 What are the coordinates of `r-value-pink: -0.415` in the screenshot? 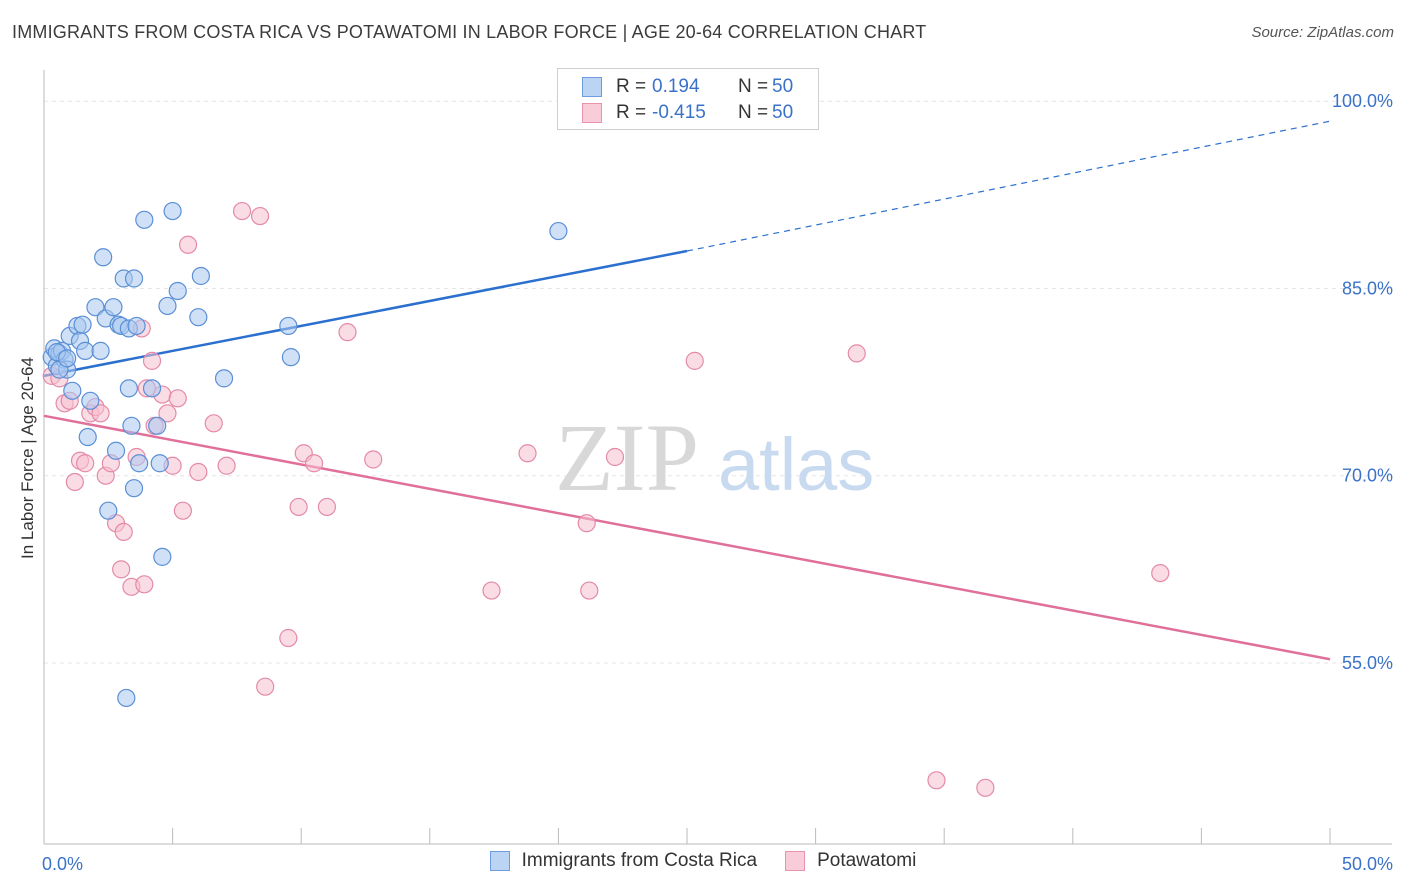 It's located at (679, 112).